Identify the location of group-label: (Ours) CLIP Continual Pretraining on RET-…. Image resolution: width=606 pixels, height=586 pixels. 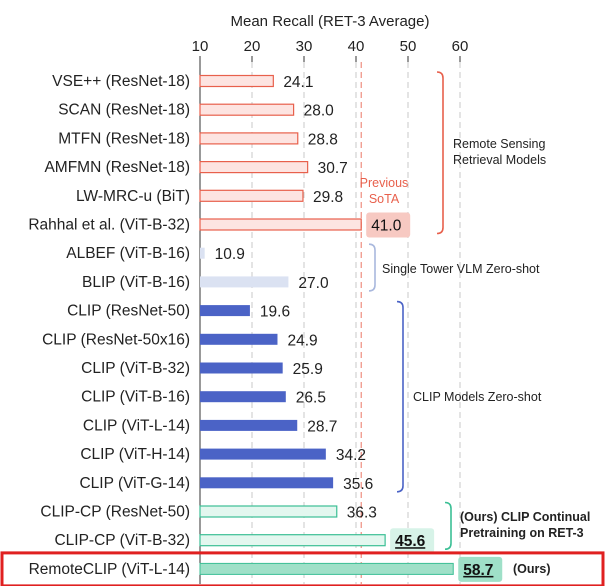
(525, 525).